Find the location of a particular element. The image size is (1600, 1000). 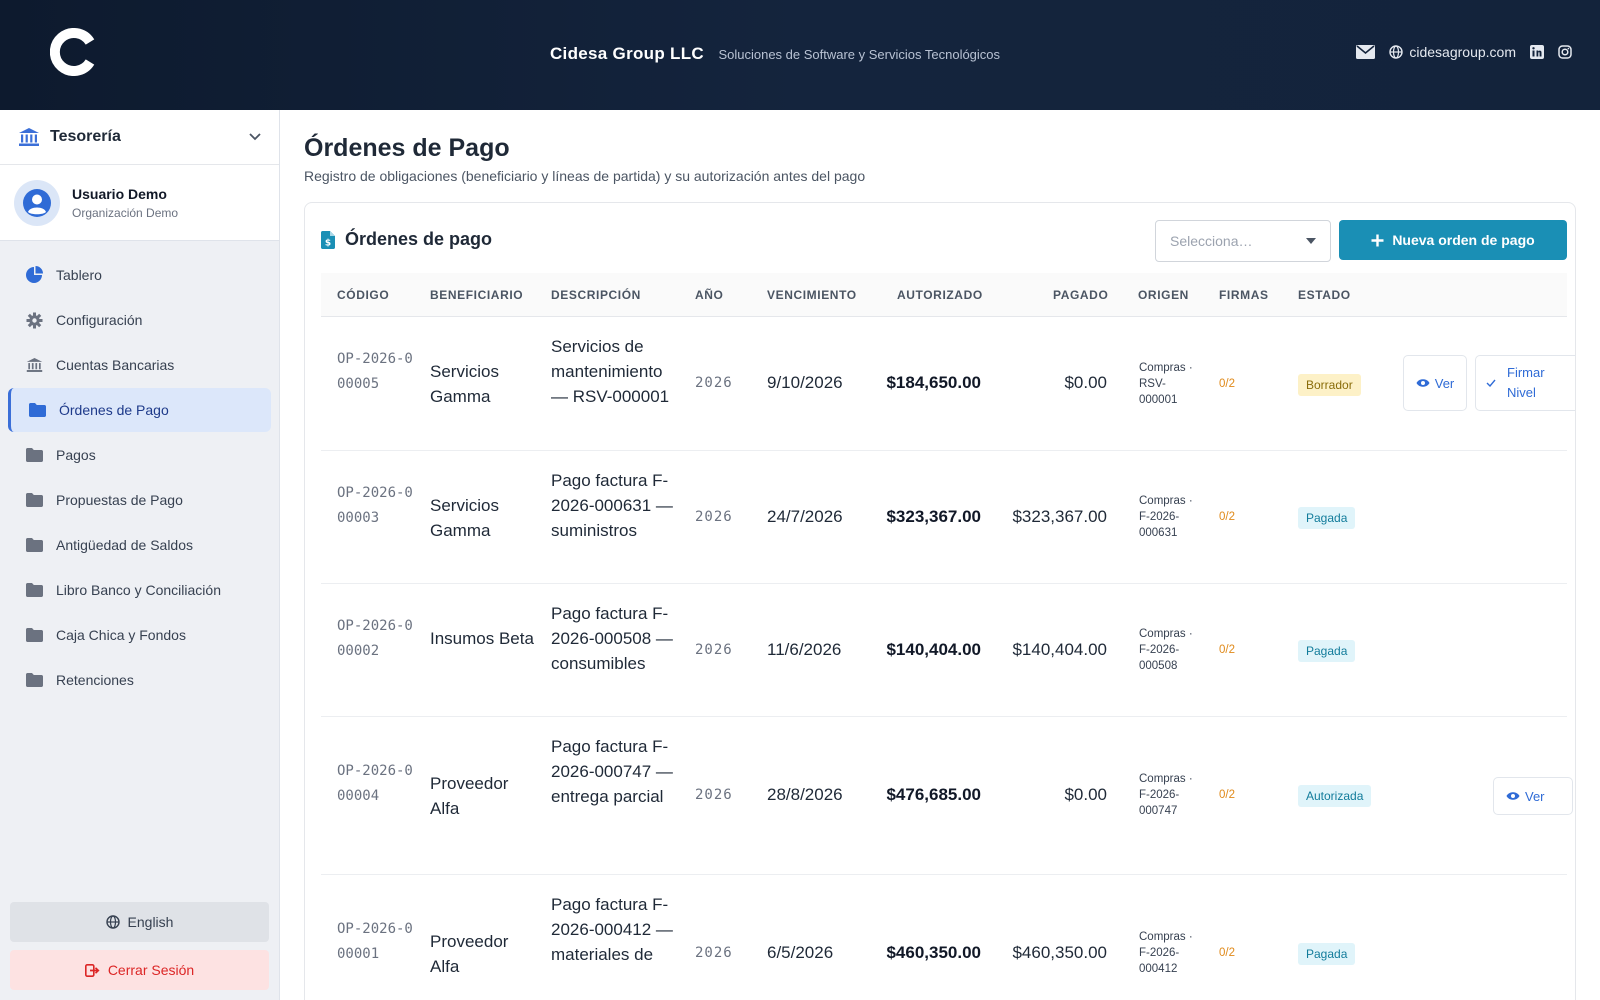

page-title: Órdenes de Pago is located at coordinates (407, 148).